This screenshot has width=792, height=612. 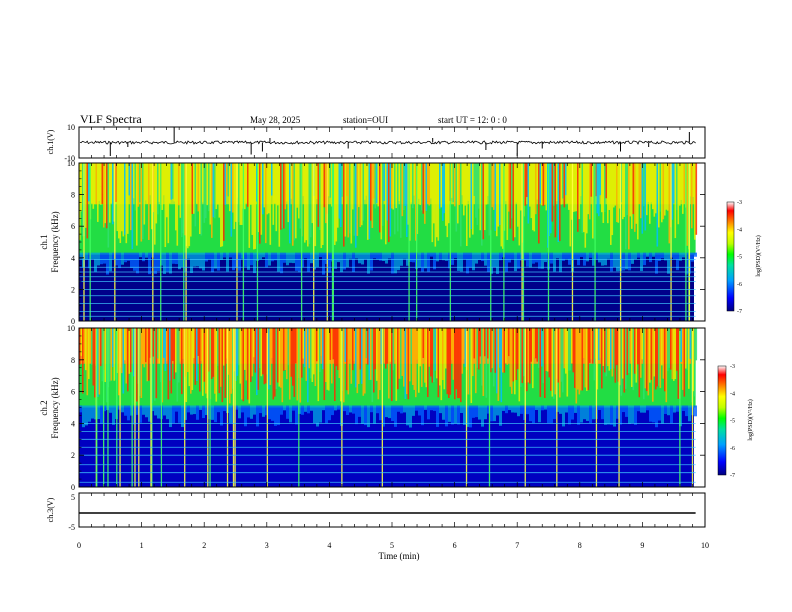 I want to click on y-tick-label: 6, so click(x=73, y=392).